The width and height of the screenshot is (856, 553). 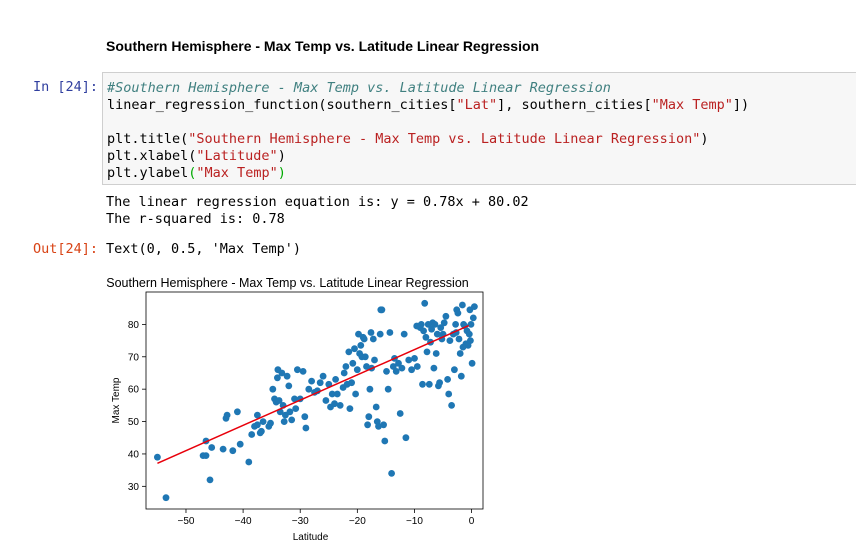 What do you see at coordinates (65, 249) in the screenshot?
I see `output-prompt: Out[24]:` at bounding box center [65, 249].